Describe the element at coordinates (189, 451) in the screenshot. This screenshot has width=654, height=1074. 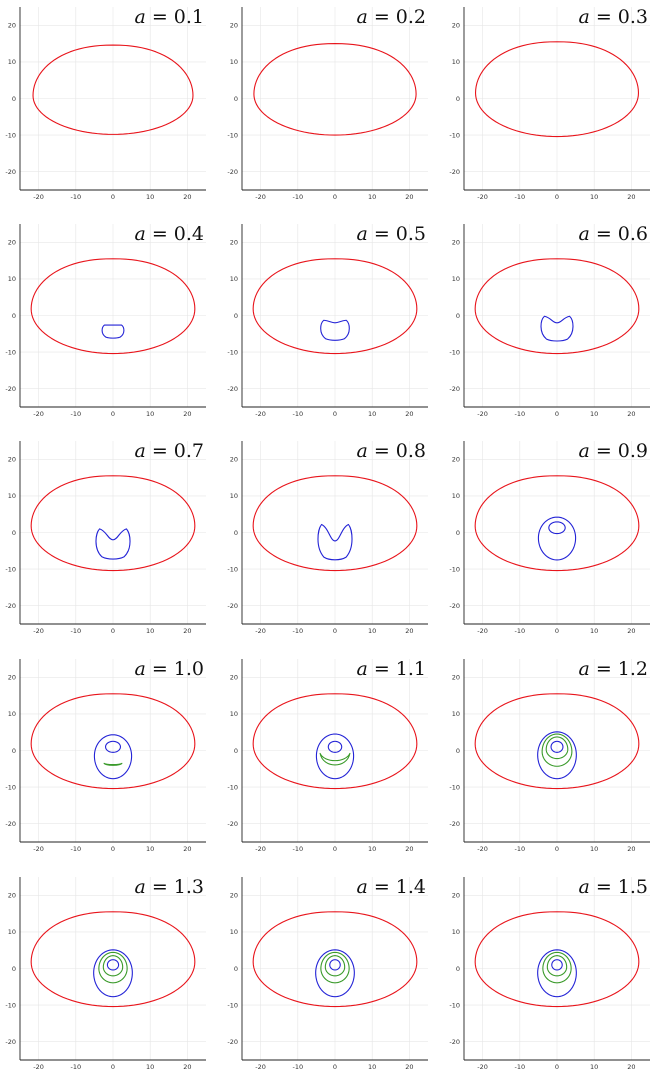
I see `panel-title-value: 0.7` at that location.